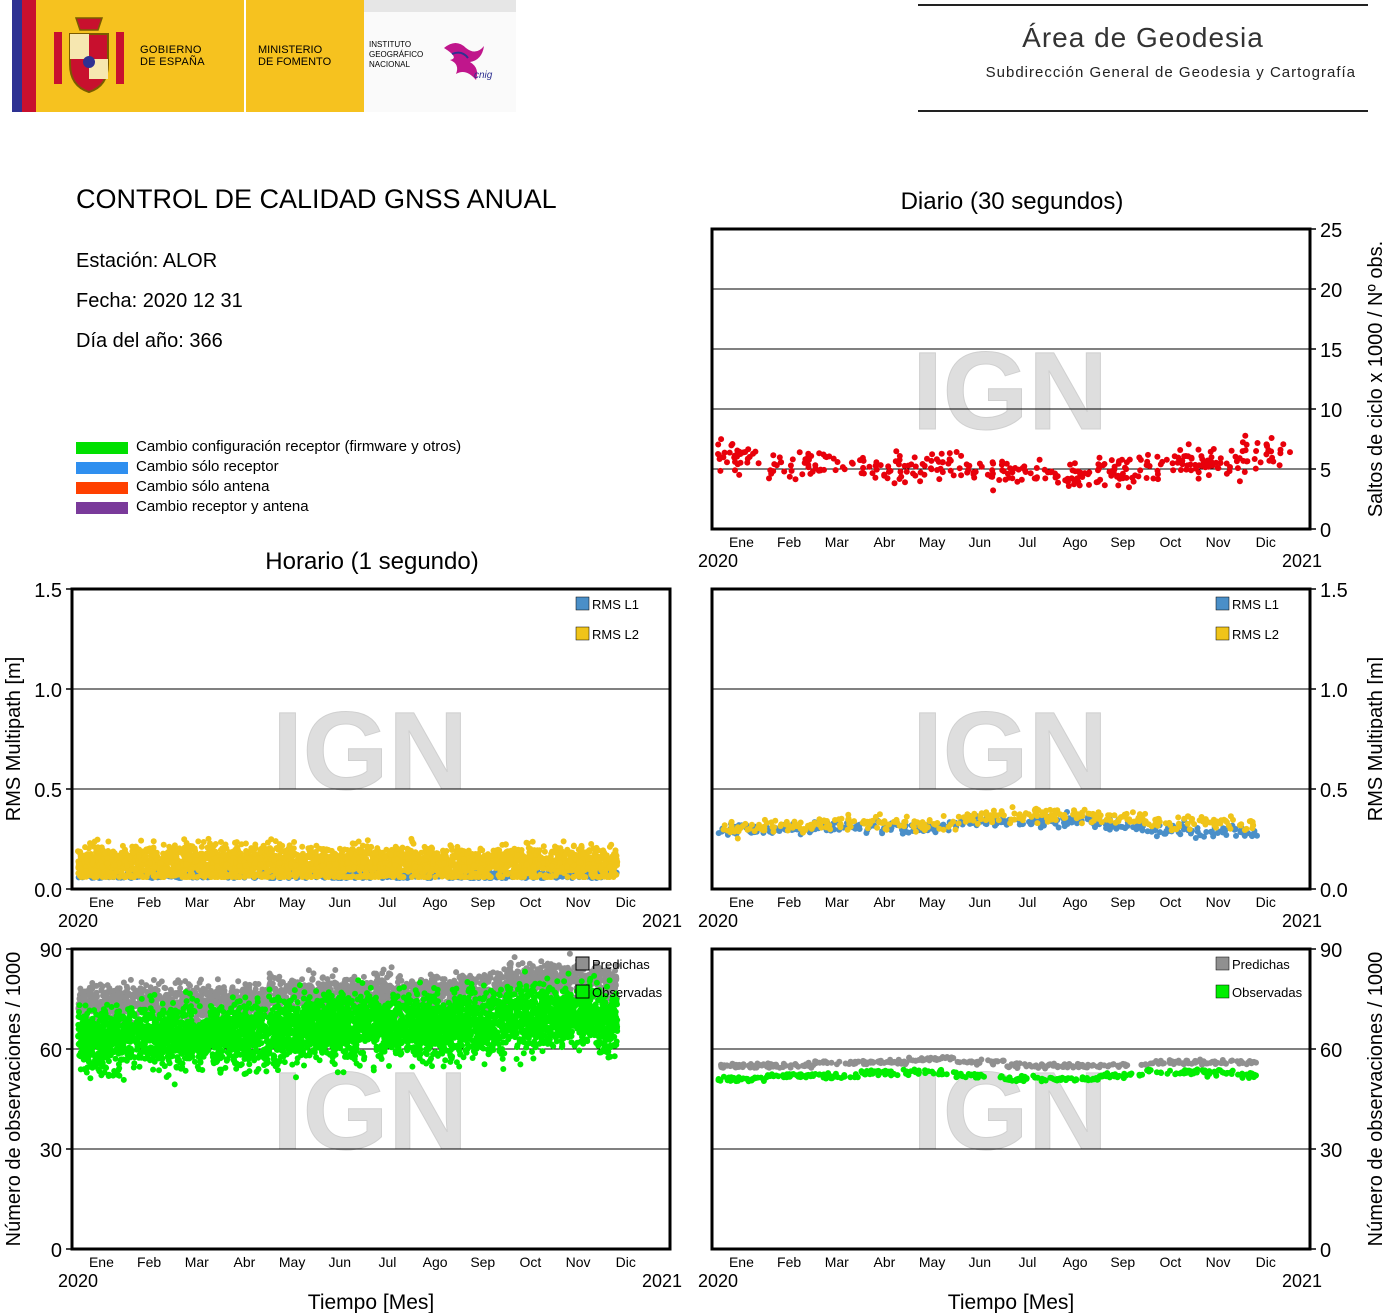 The image size is (1383, 1313). What do you see at coordinates (1266, 902) in the screenshot?
I see `x-tick-label: Dic` at bounding box center [1266, 902].